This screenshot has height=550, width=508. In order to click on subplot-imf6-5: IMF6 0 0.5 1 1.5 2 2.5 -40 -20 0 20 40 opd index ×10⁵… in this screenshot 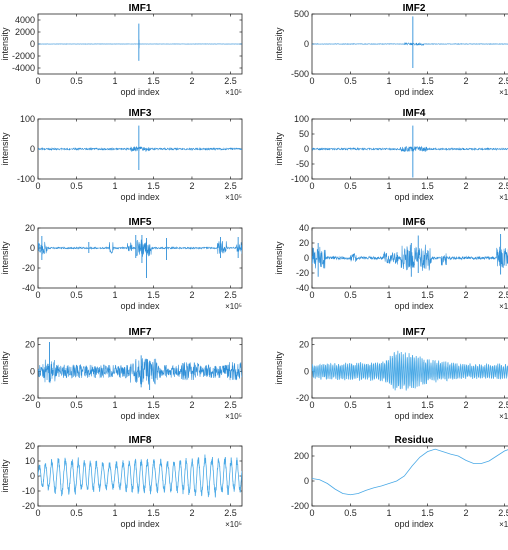, I will do `click(391, 264)`.